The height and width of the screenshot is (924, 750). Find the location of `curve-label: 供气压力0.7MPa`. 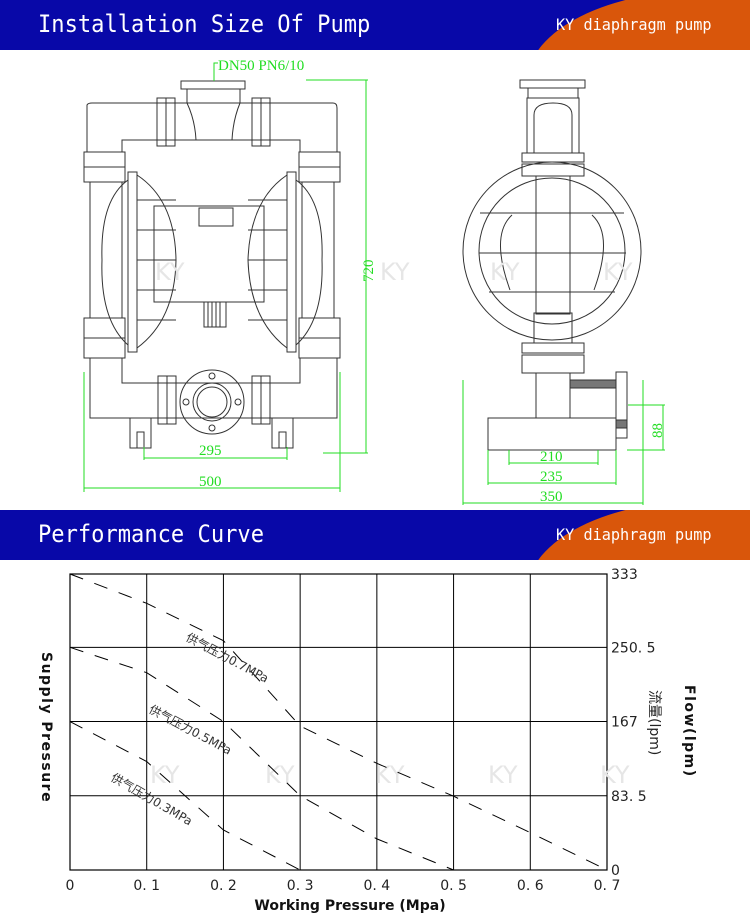

curve-label: 供气压力0.7MPa is located at coordinates (228, 657).